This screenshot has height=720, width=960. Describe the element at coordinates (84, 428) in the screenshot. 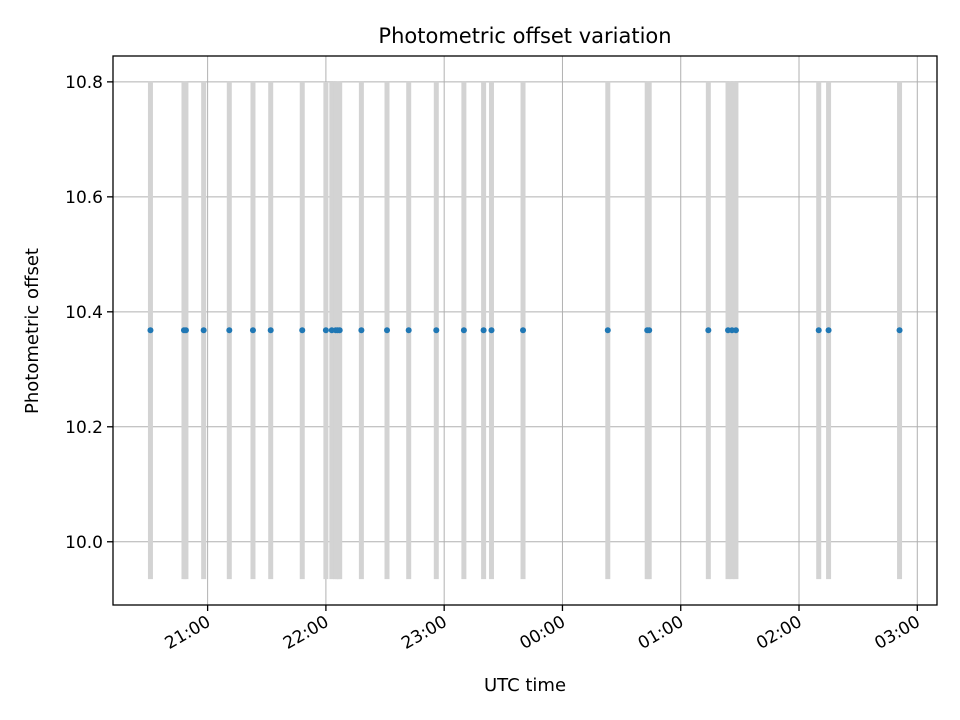

I see `y-tick-label: 10.2` at that location.